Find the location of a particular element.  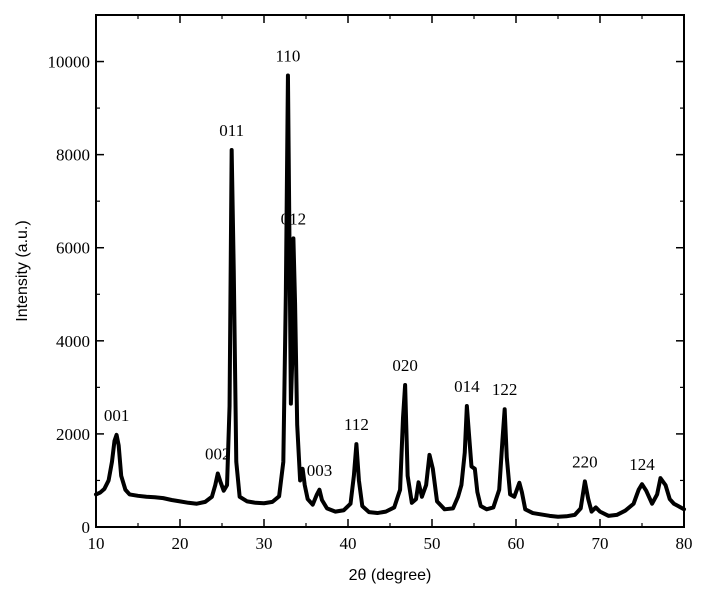

peak-label: 220 is located at coordinates (585, 461).